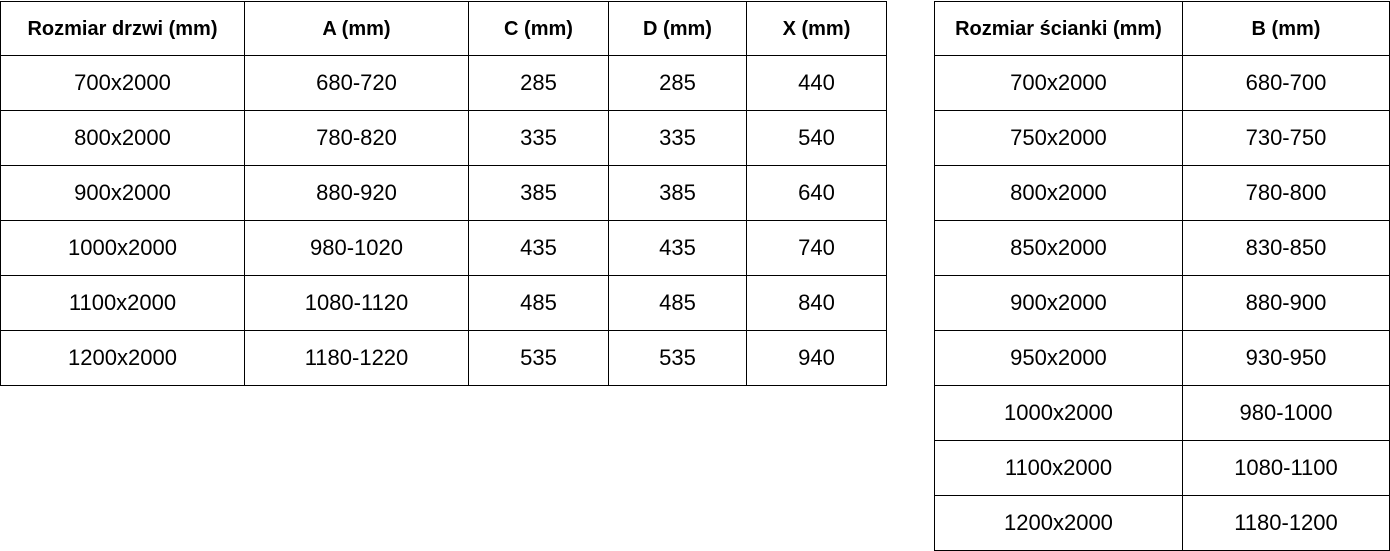 The height and width of the screenshot is (551, 1390). I want to click on wall-cell-size: 1000x2000, so click(1058, 413).